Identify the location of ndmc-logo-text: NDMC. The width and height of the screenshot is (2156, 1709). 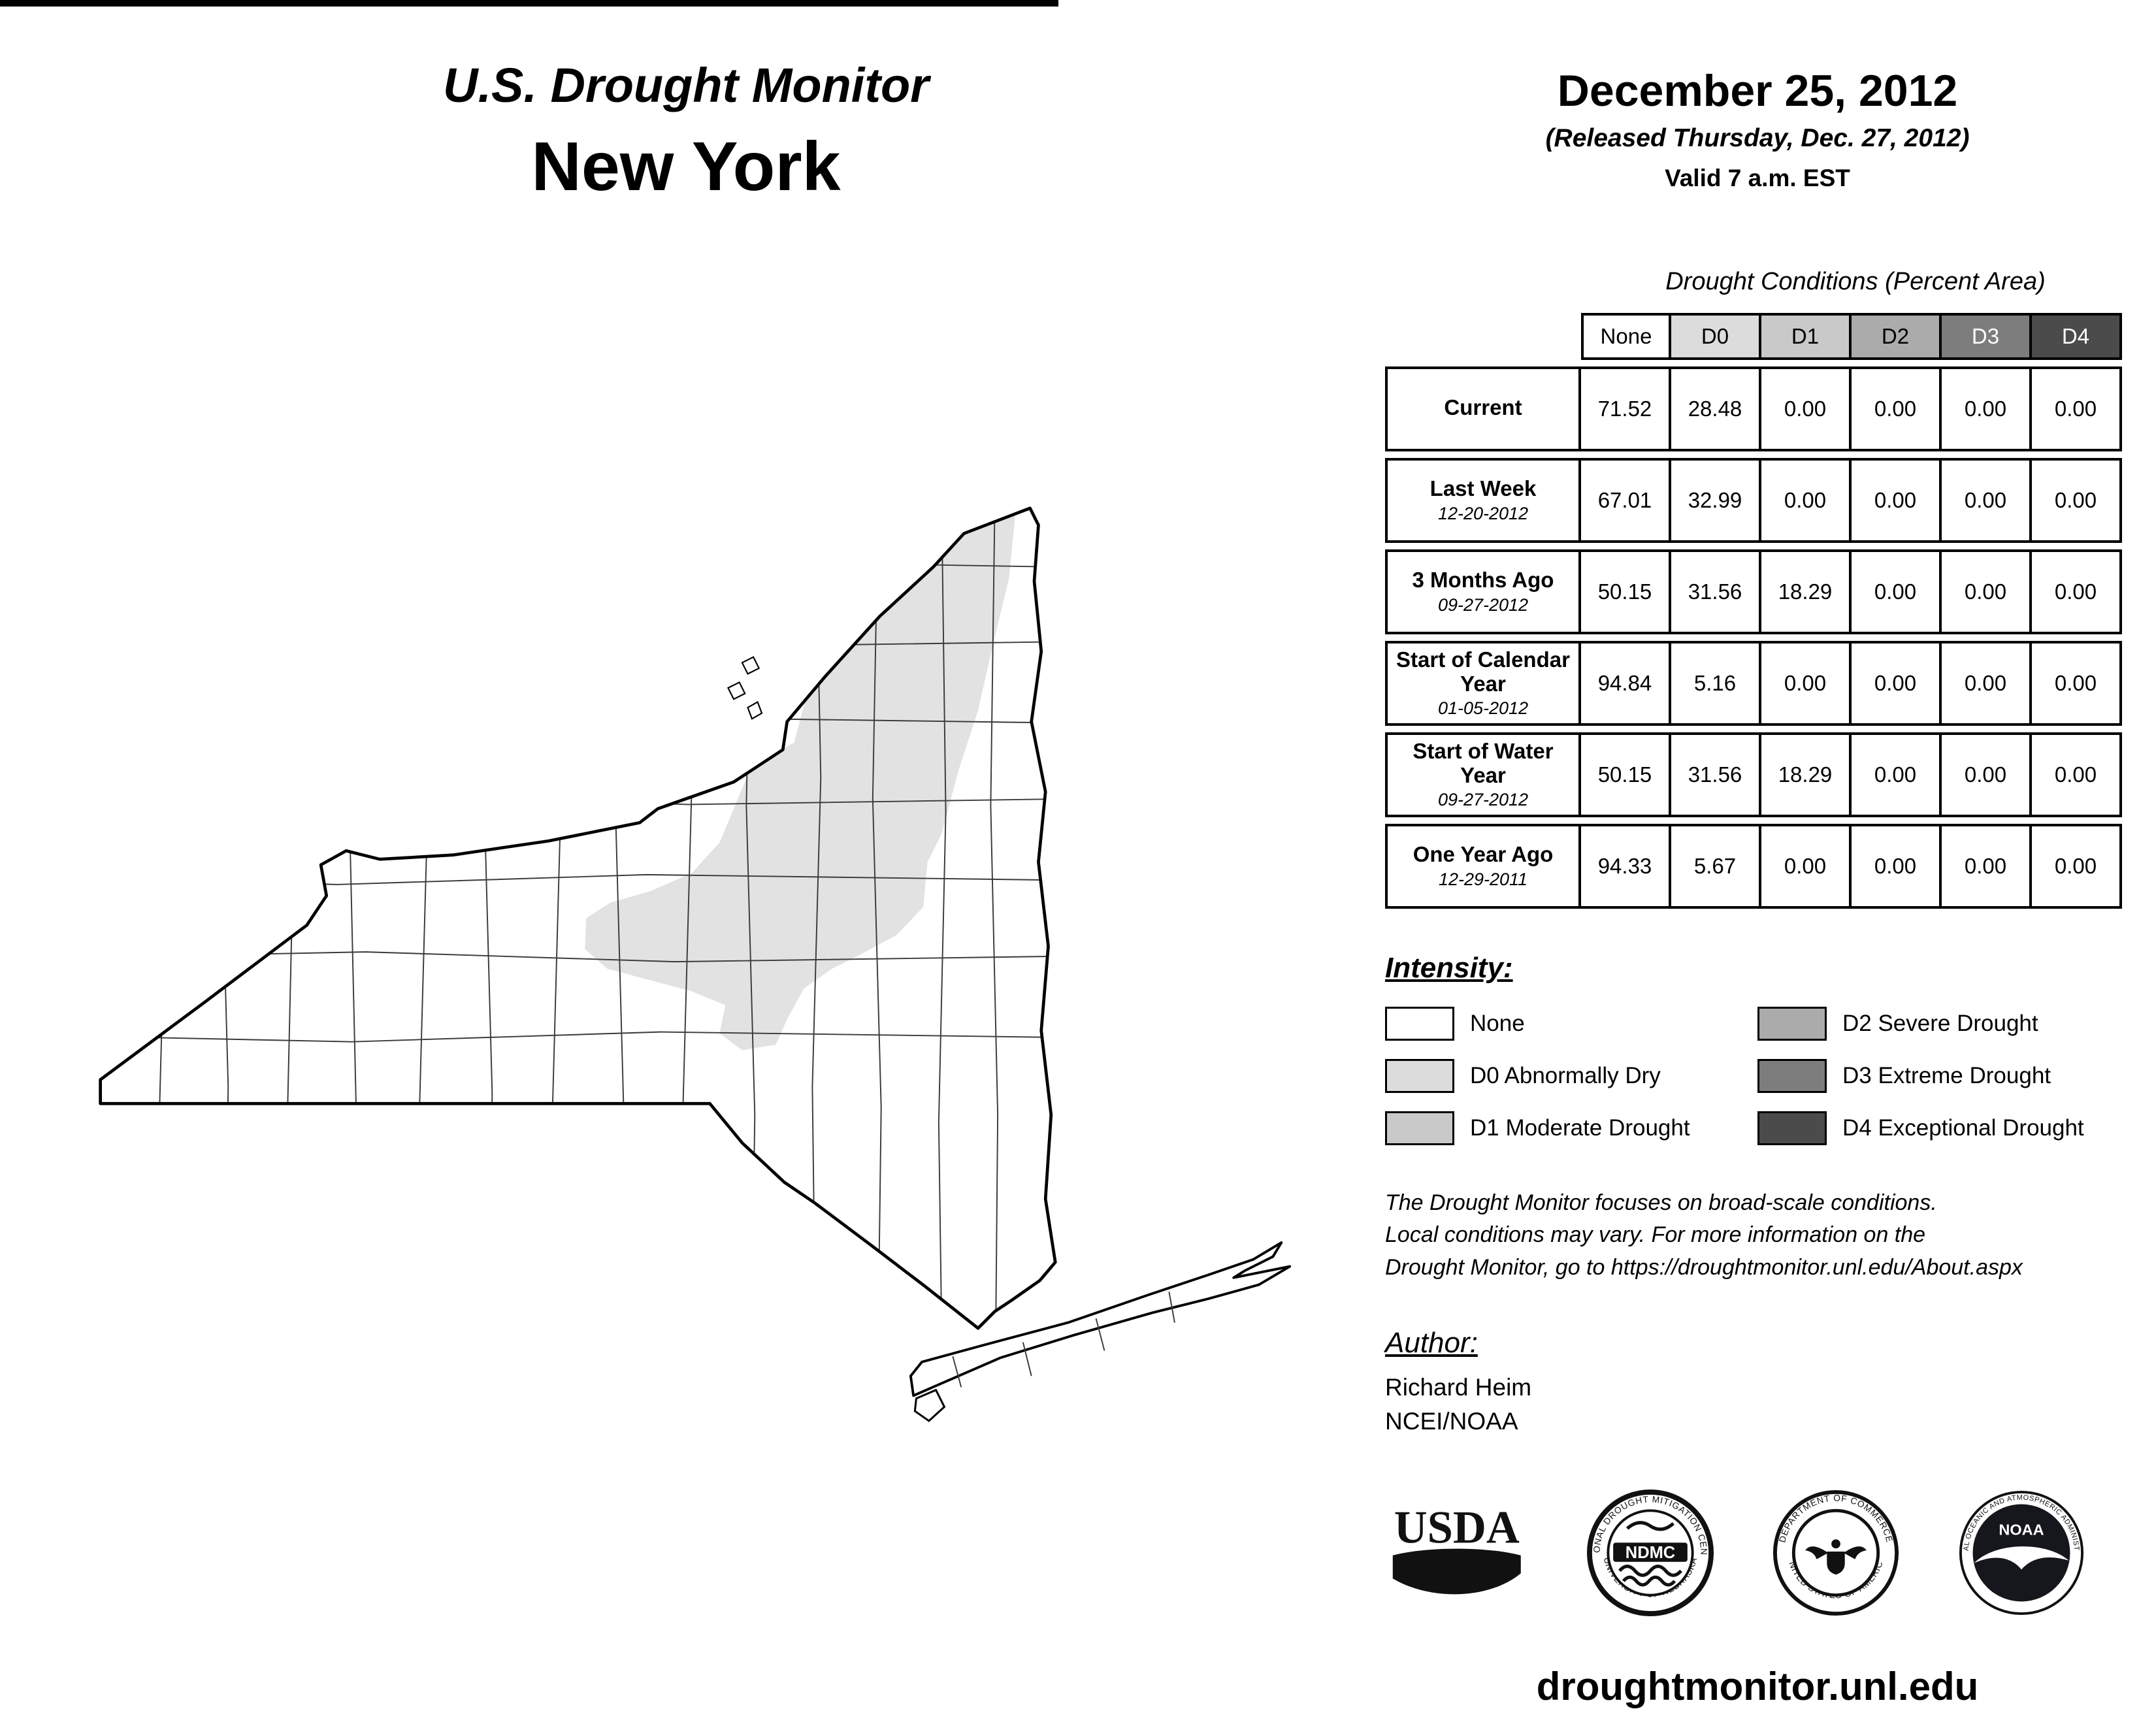
(1649, 1553).